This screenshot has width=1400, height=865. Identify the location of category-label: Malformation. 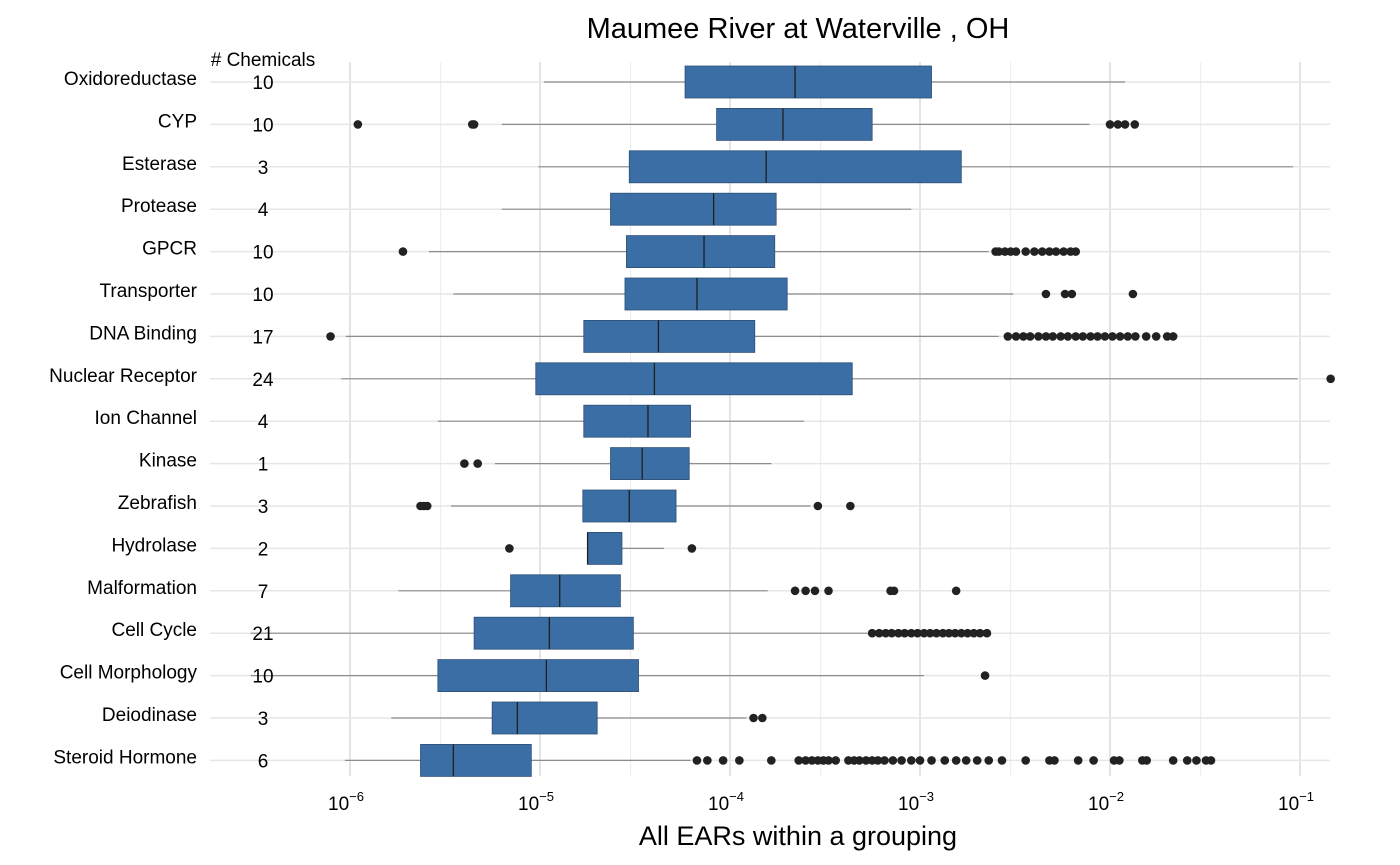
(142, 588).